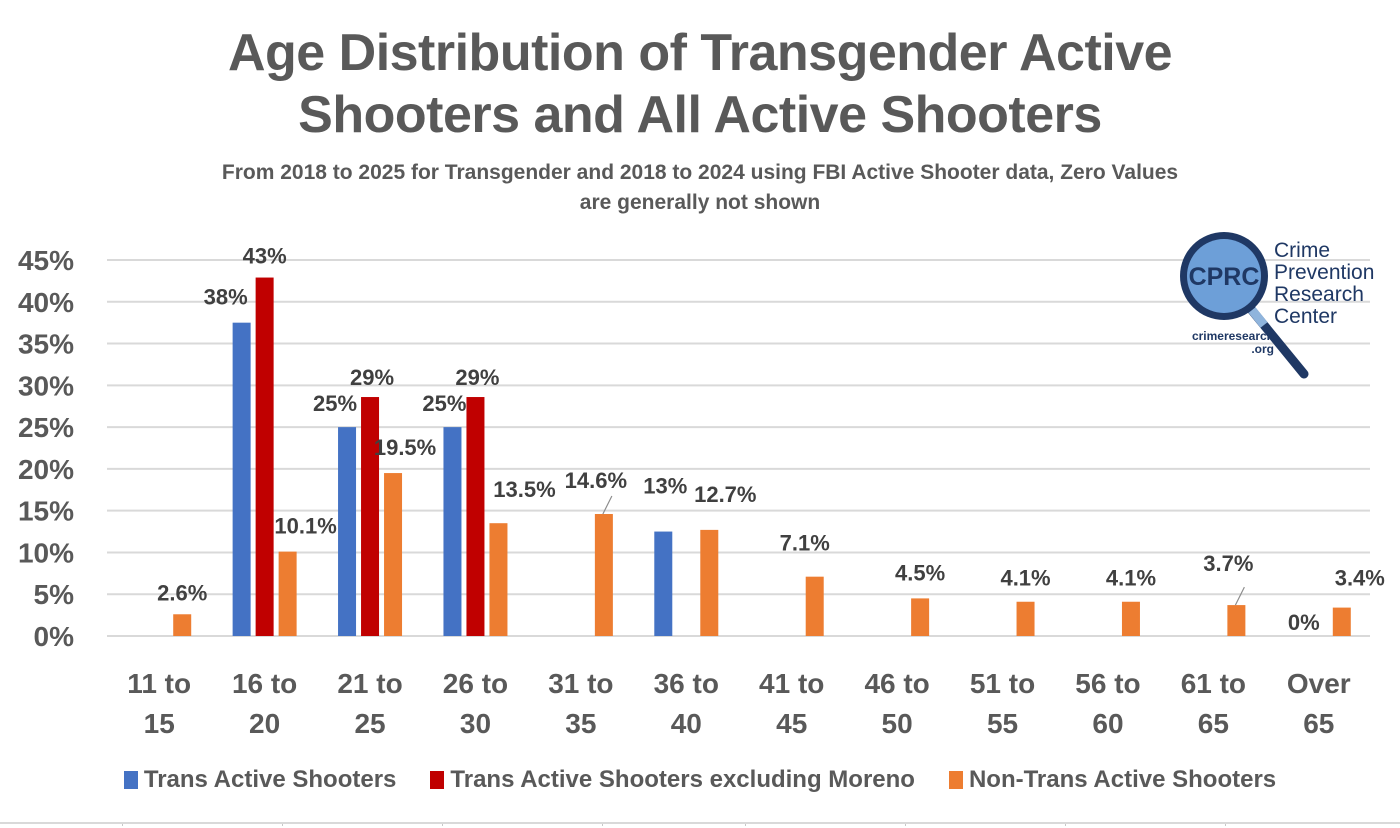 This screenshot has height=828, width=1400. I want to click on x-tick-label: 31 to, so click(580, 683).